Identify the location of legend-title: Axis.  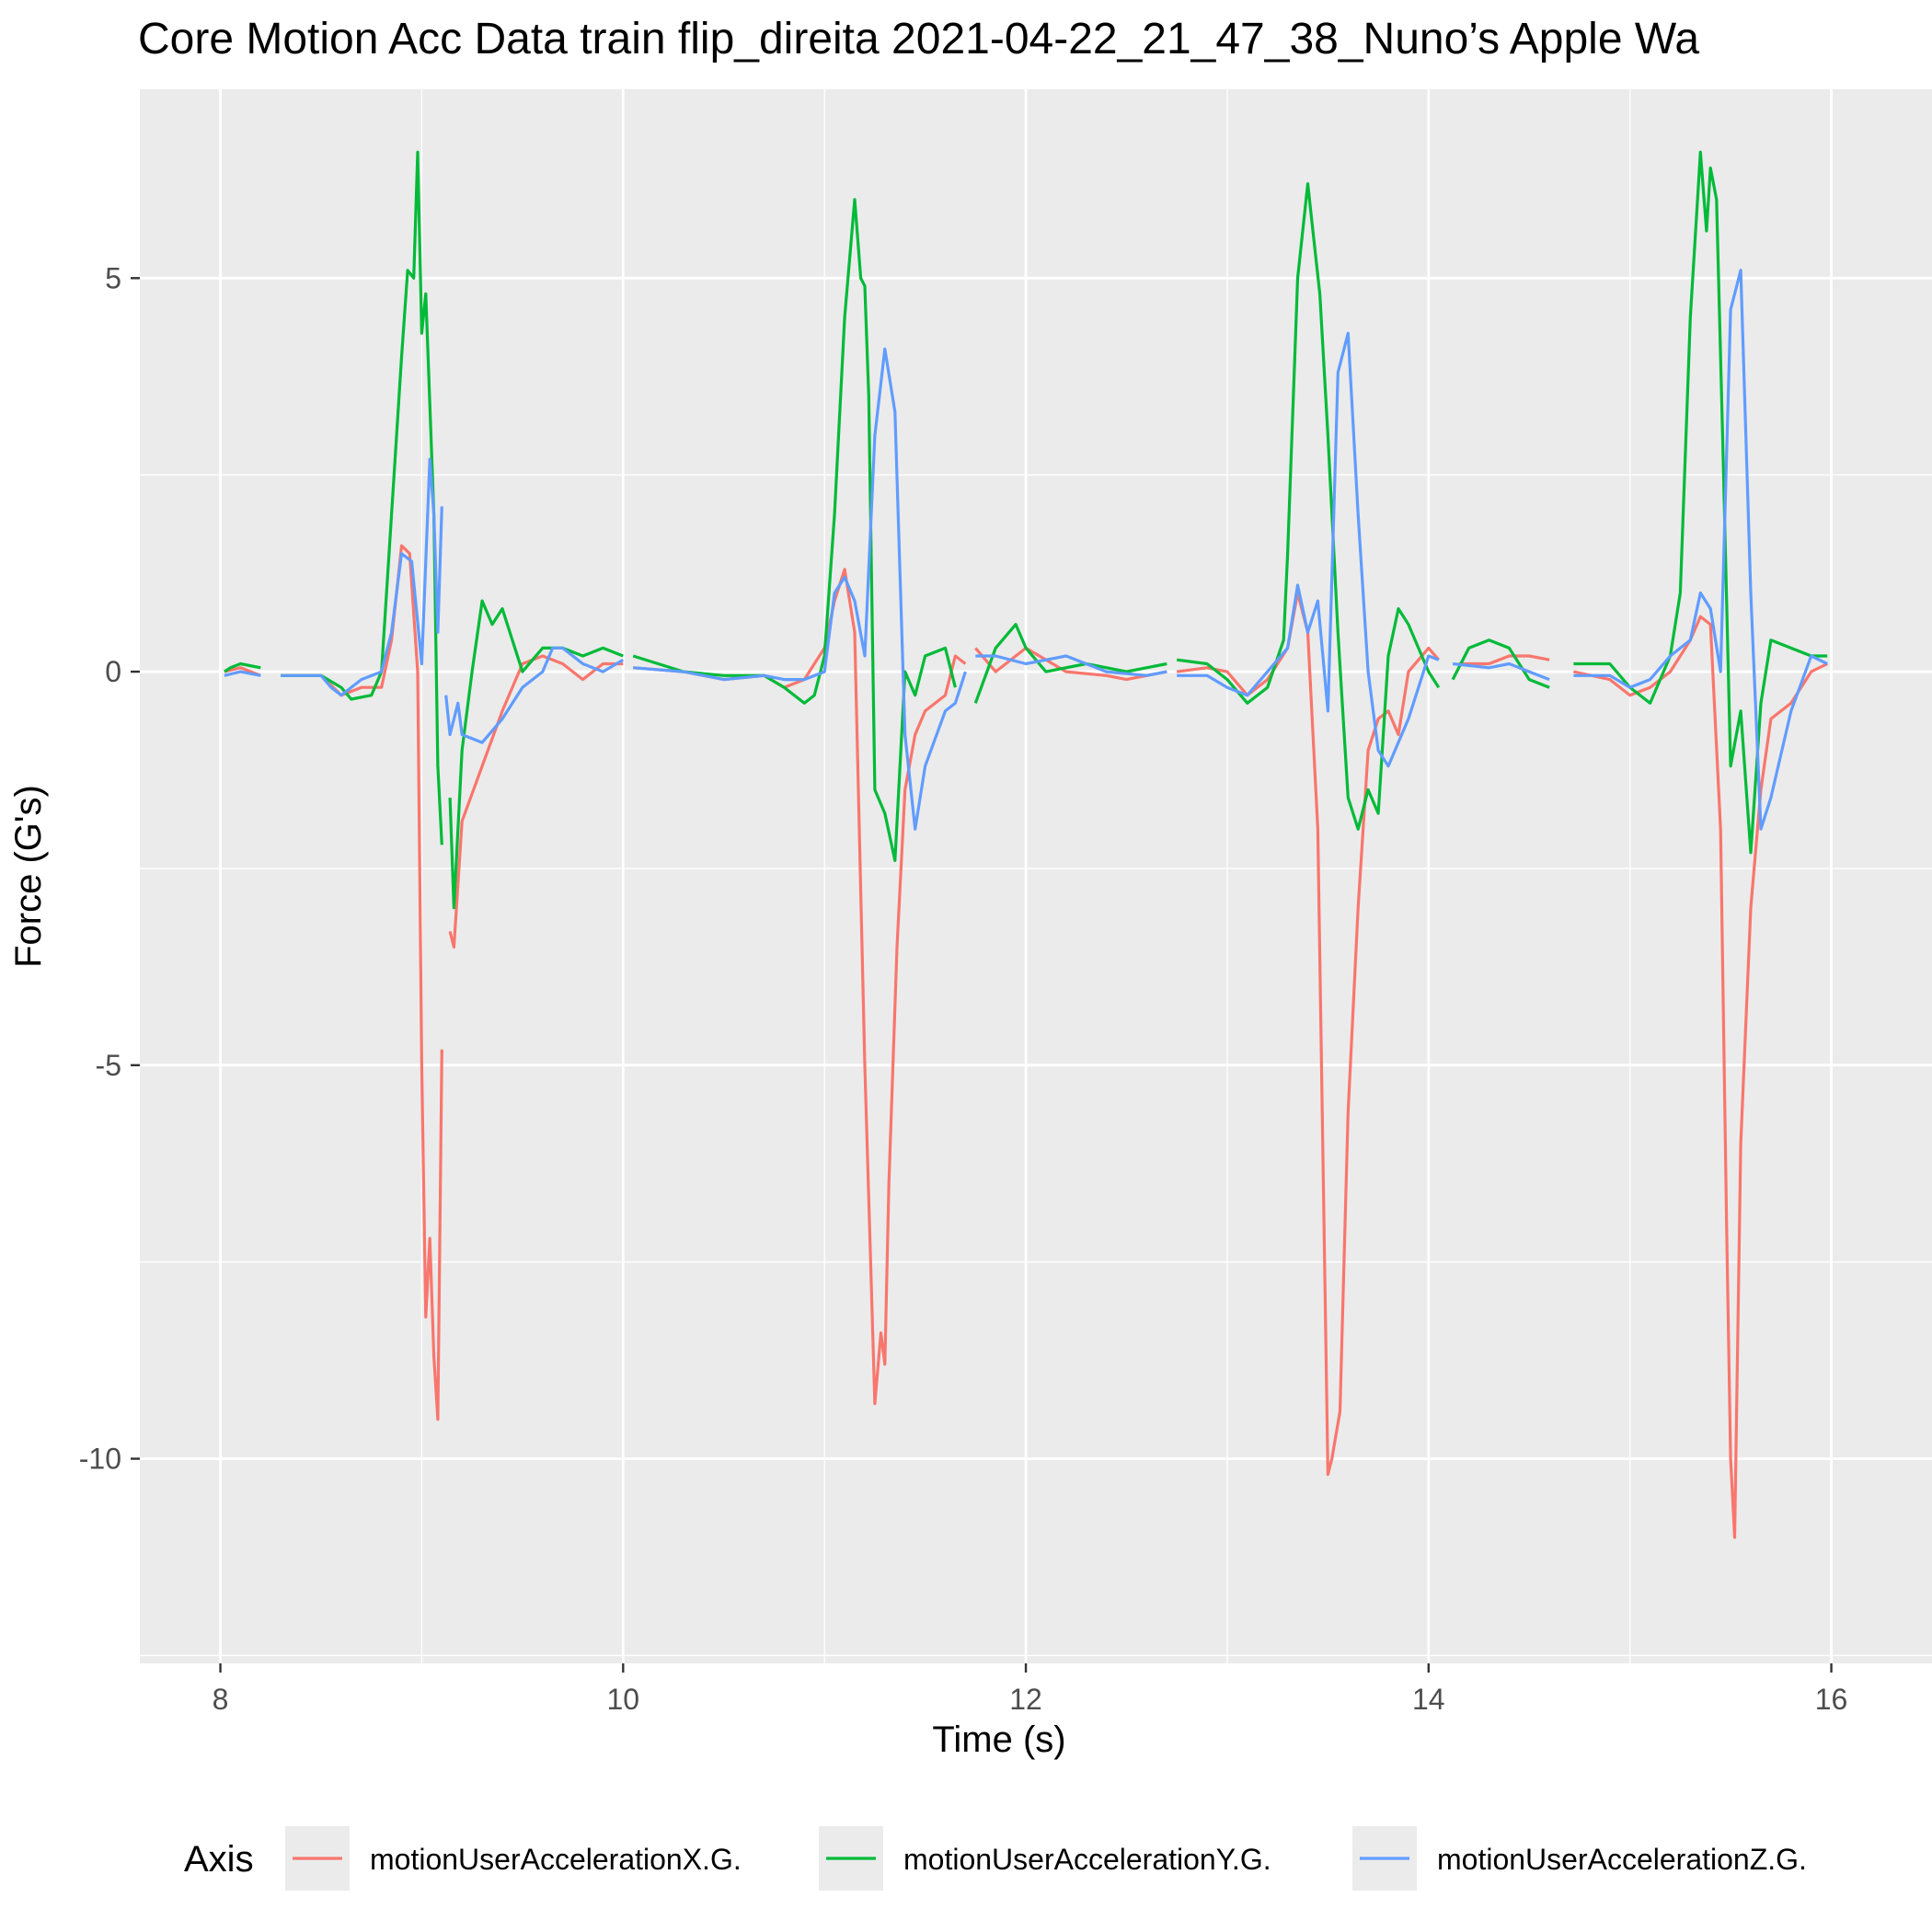
(219, 1859).